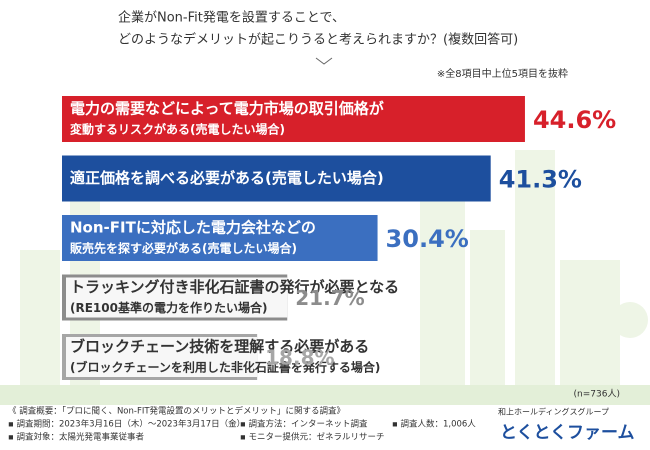 This screenshot has width=650, height=450. What do you see at coordinates (168, 307) in the screenshot?
I see `bar-label: (RE100基準の電力を作りたい場合)` at bounding box center [168, 307].